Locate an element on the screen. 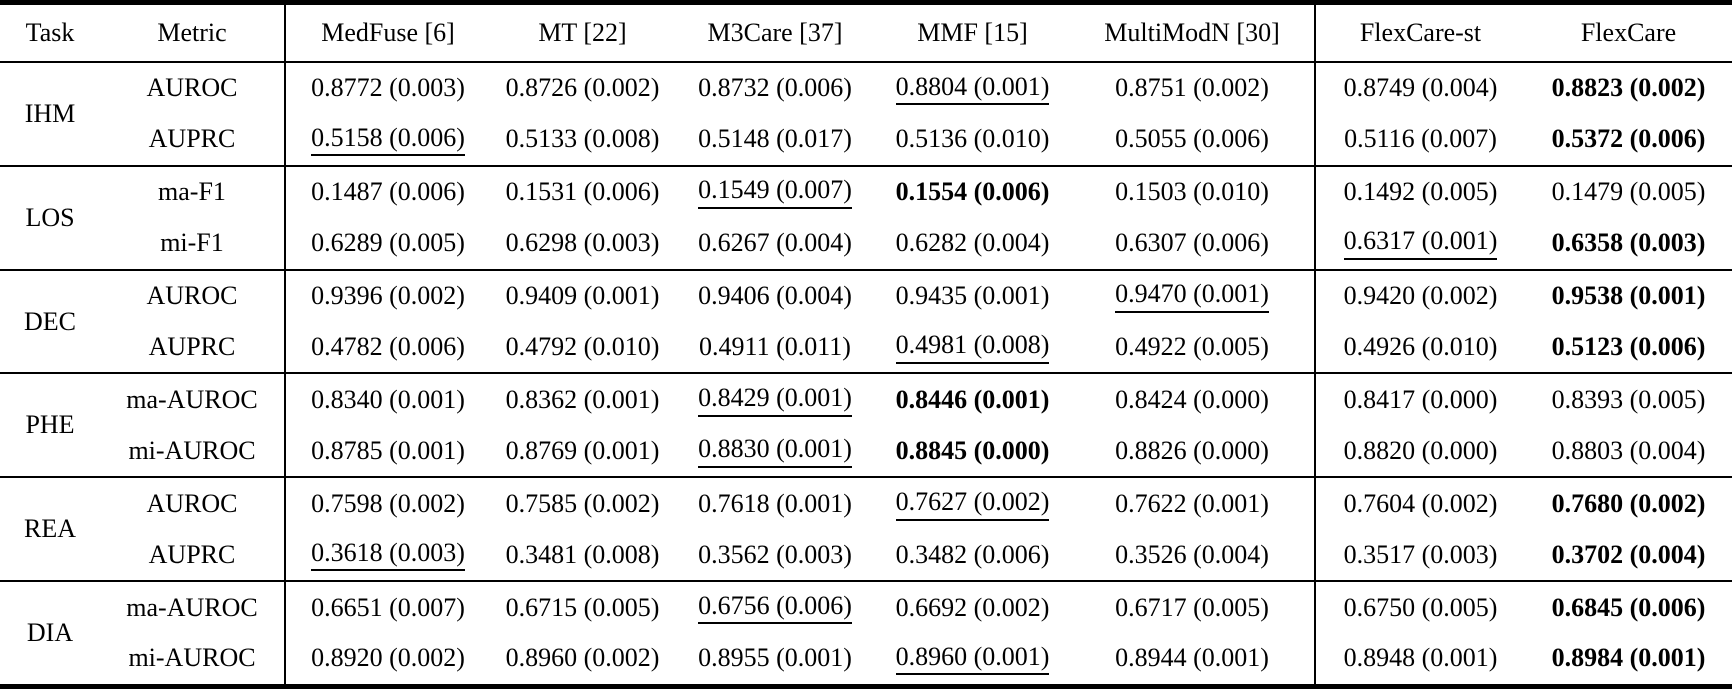 The image size is (1732, 689). value-cell-mt-22: 0.8726 (0.002) is located at coordinates (582, 87).